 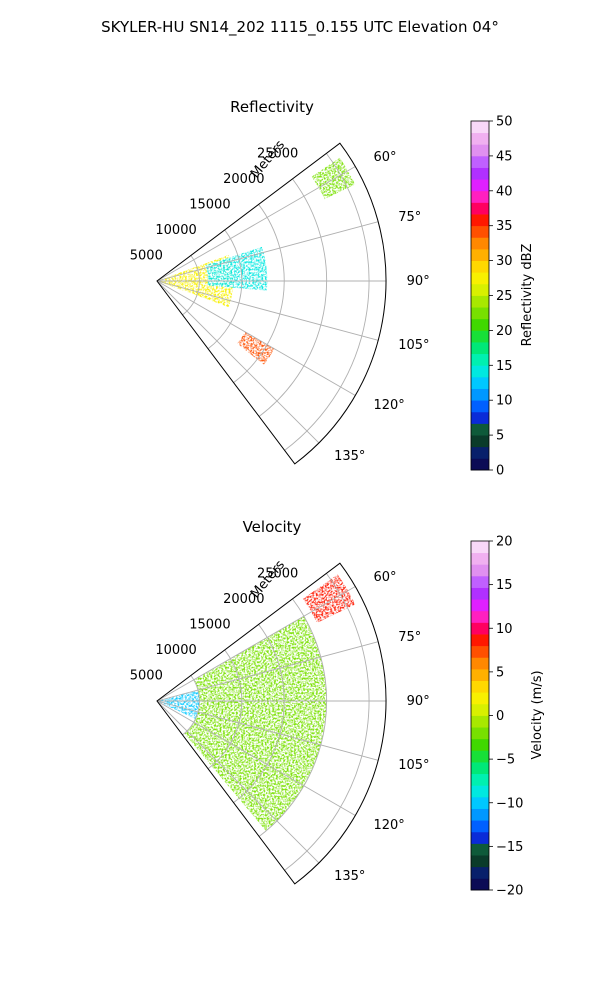 What do you see at coordinates (504, 296) in the screenshot?
I see `colorbar-tick-label: 25` at bounding box center [504, 296].